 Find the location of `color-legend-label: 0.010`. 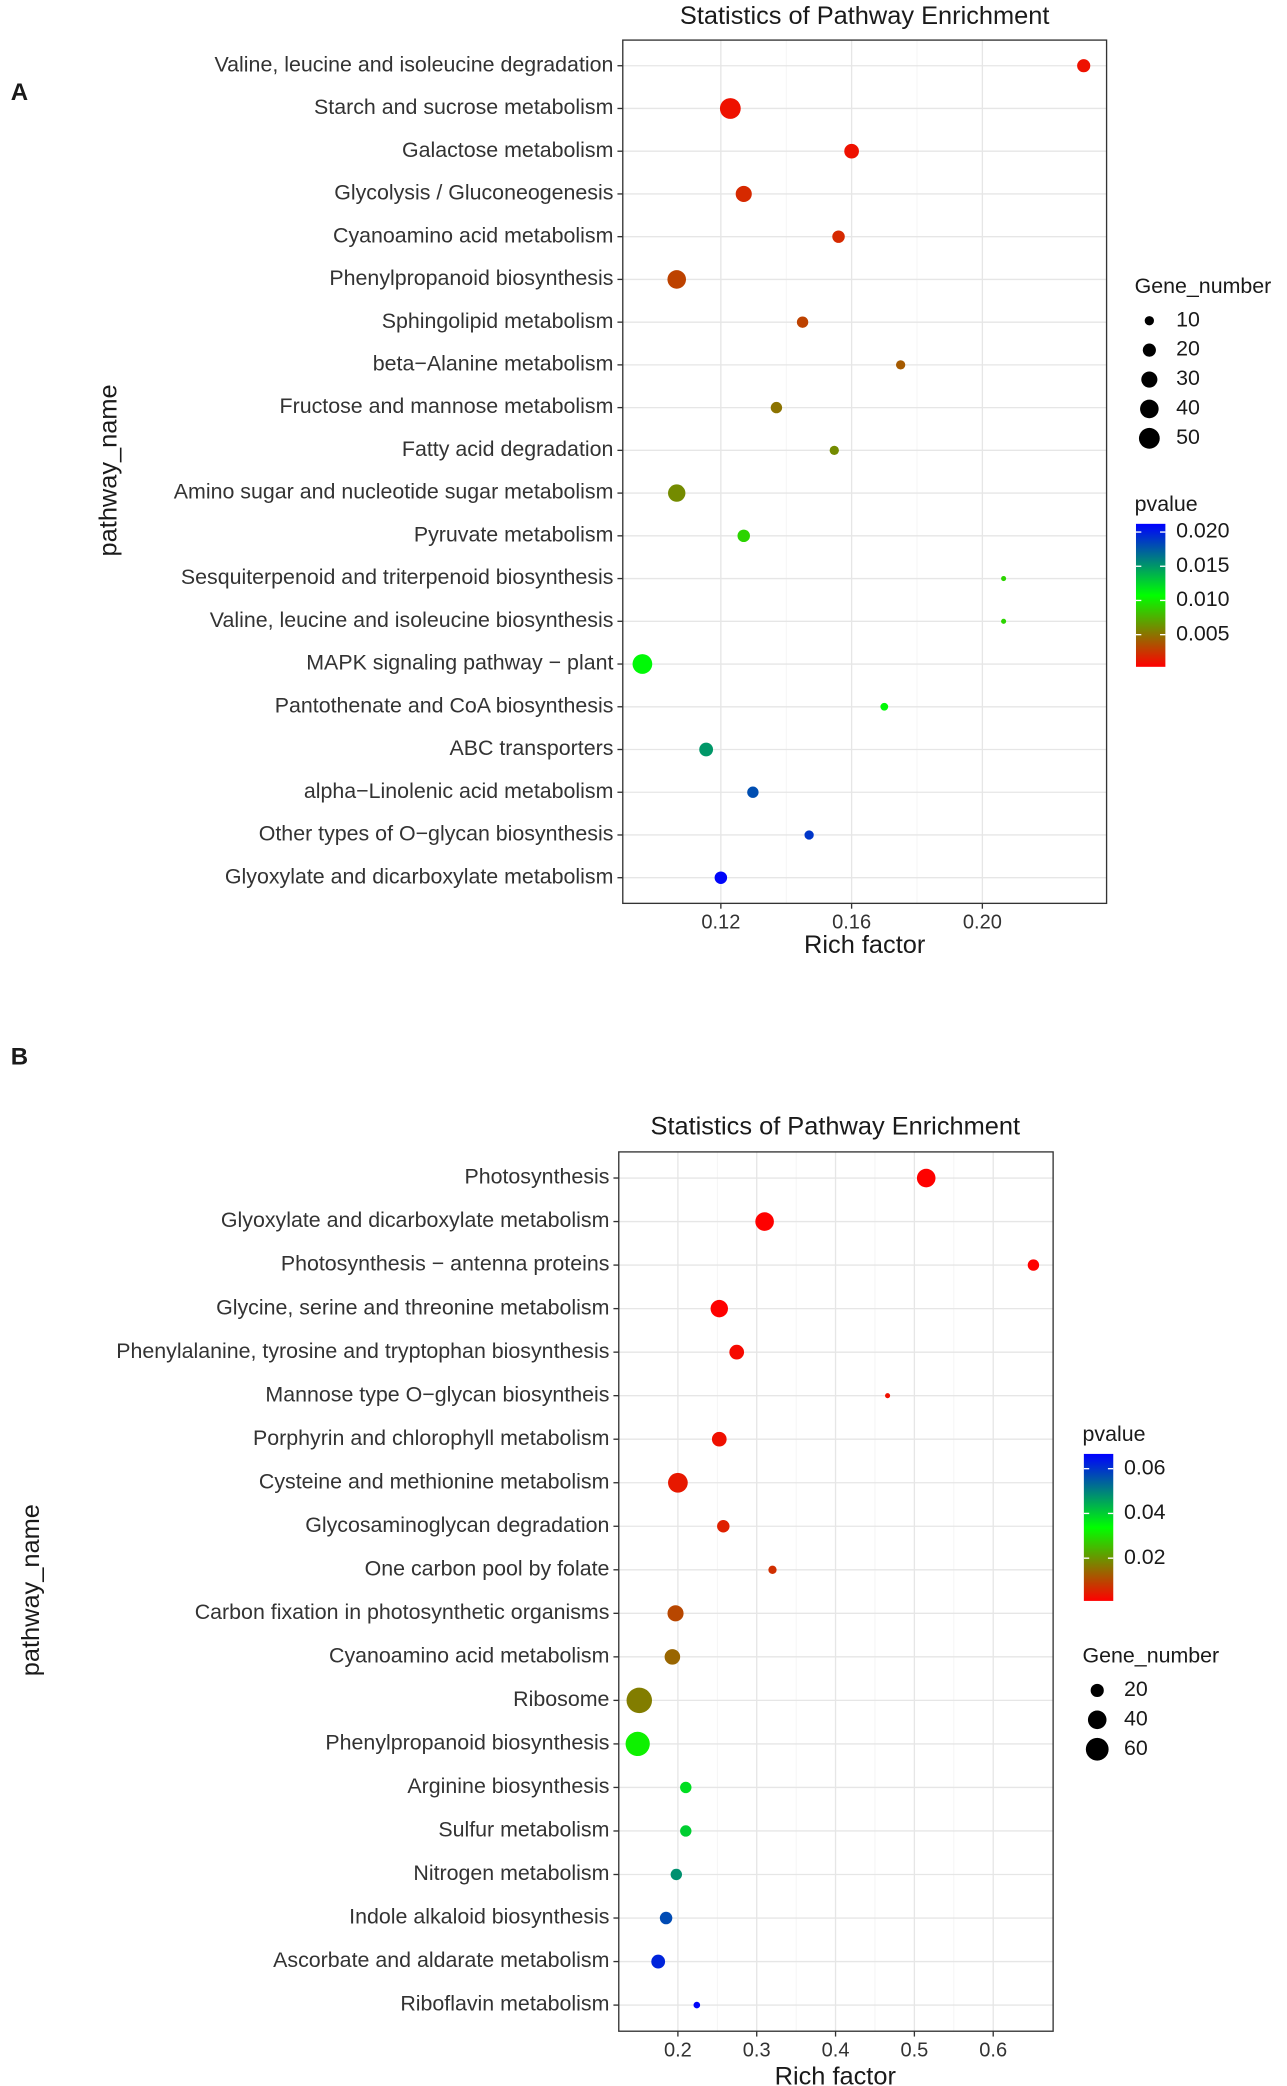

color-legend-label: 0.010 is located at coordinates (1203, 599).